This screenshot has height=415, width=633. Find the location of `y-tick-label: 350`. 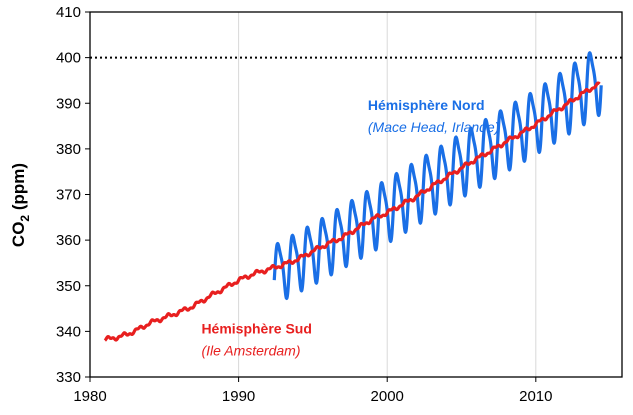

y-tick-label: 350 is located at coordinates (68, 286).